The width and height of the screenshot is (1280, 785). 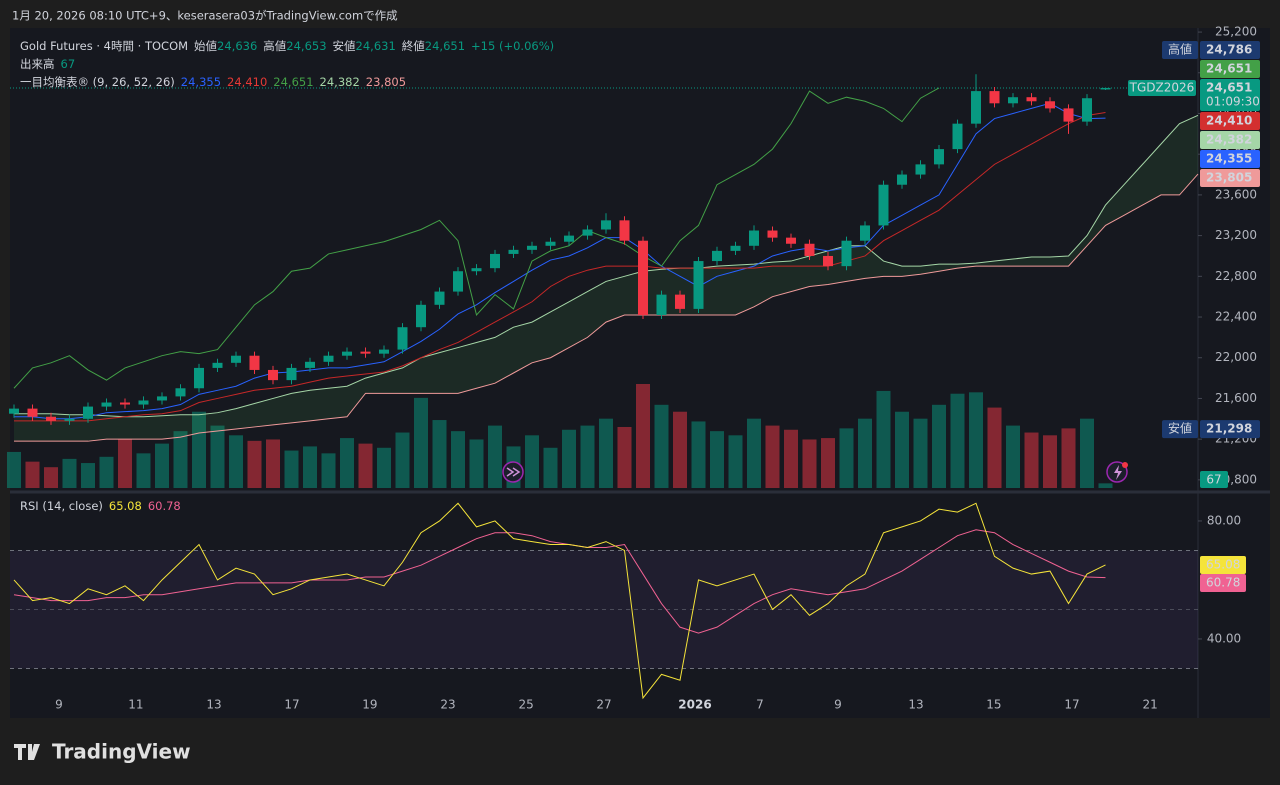 What do you see at coordinates (413, 46) in the screenshot?
I see `ohlc-key: 終値` at bounding box center [413, 46].